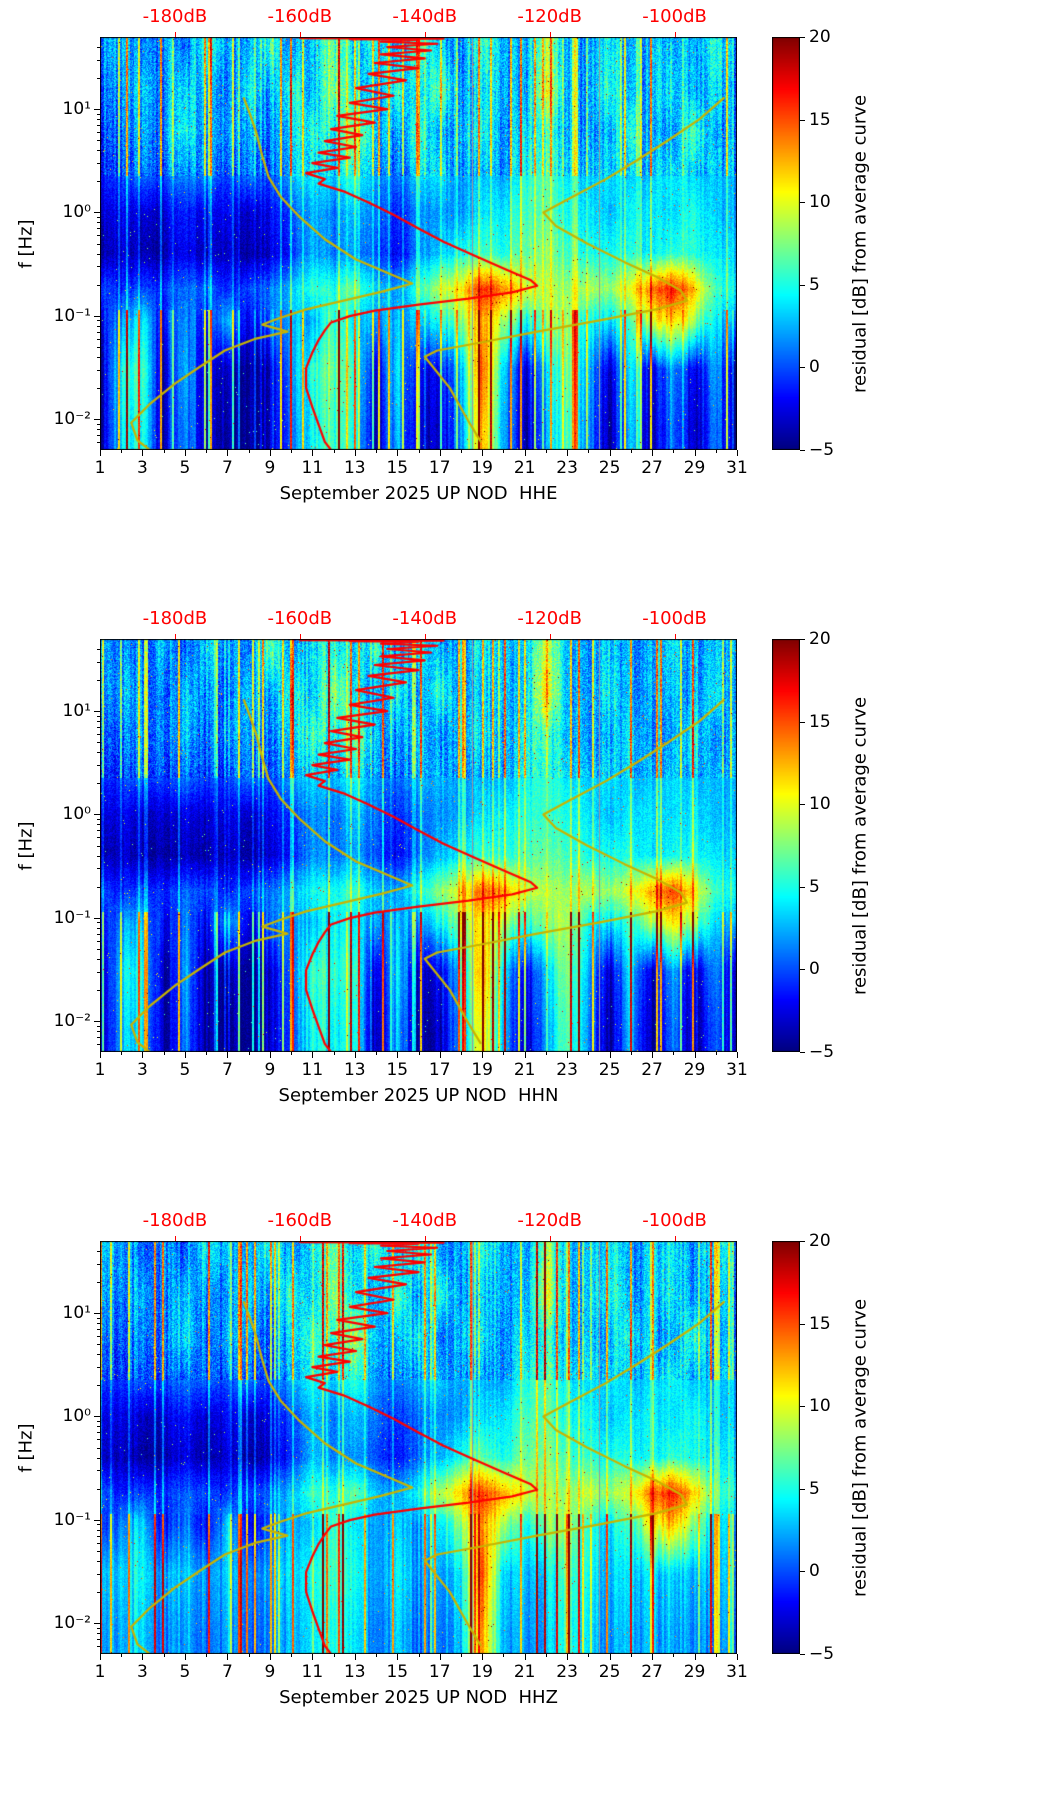 The width and height of the screenshot is (1052, 1806). What do you see at coordinates (397, 1070) in the screenshot?
I see `x-tick-label: 15` at bounding box center [397, 1070].